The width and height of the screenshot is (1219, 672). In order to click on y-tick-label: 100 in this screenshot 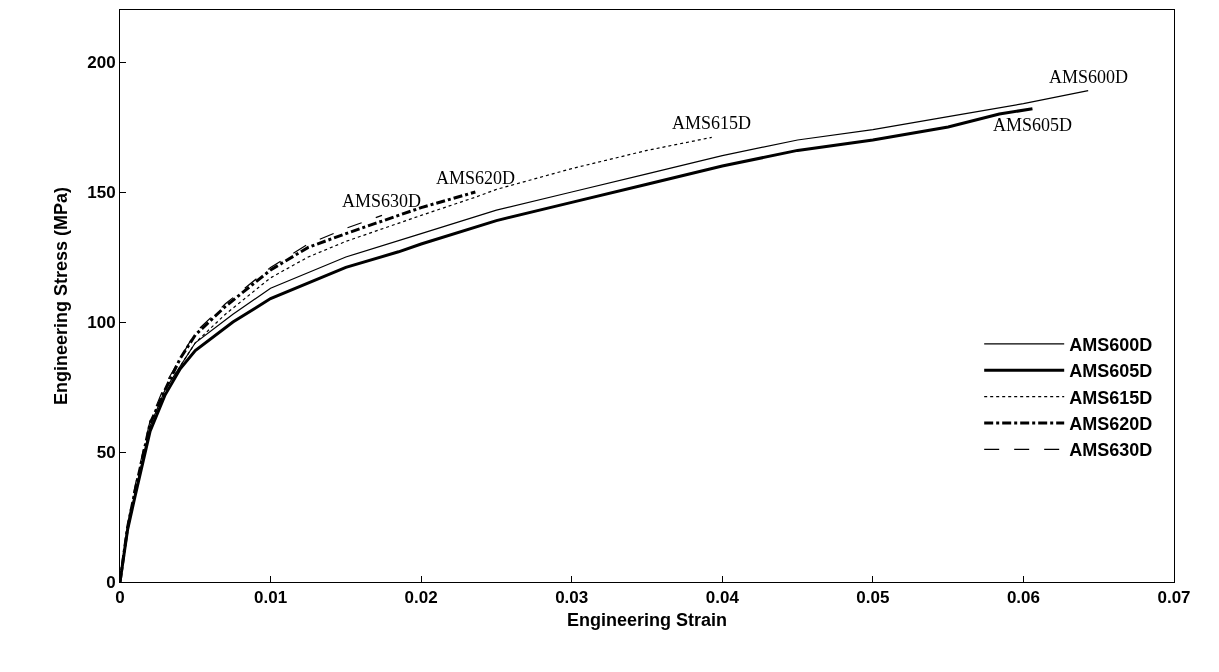, I will do `click(101, 322)`.